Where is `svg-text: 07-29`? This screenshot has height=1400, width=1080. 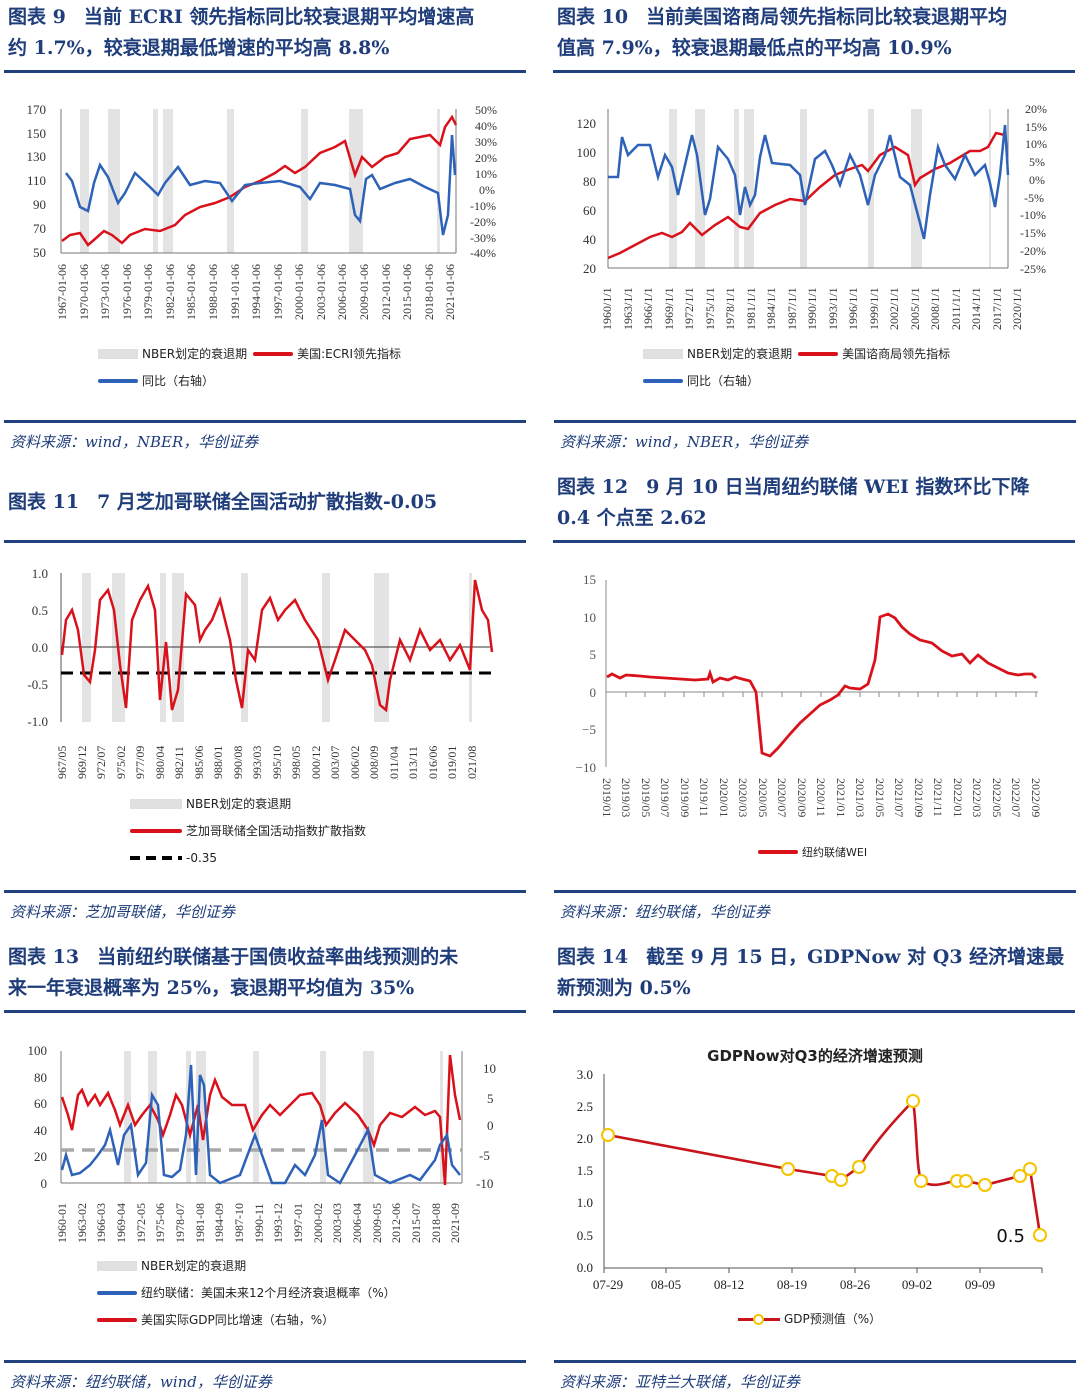
svg-text: 07-29 is located at coordinates (608, 1284).